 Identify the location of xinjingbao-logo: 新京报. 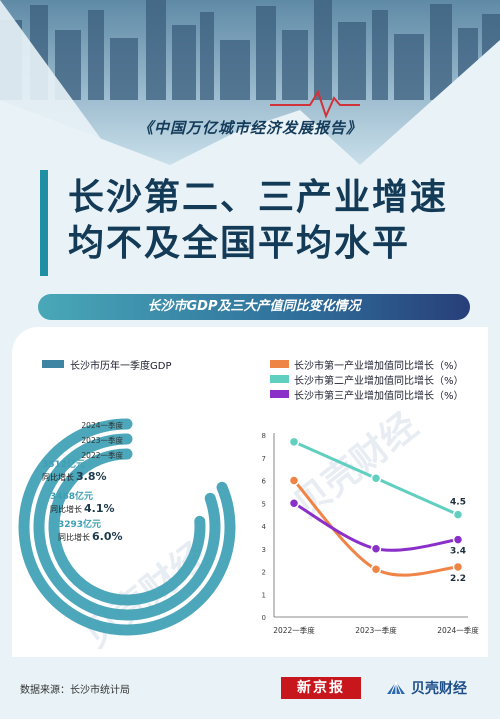
(321, 688).